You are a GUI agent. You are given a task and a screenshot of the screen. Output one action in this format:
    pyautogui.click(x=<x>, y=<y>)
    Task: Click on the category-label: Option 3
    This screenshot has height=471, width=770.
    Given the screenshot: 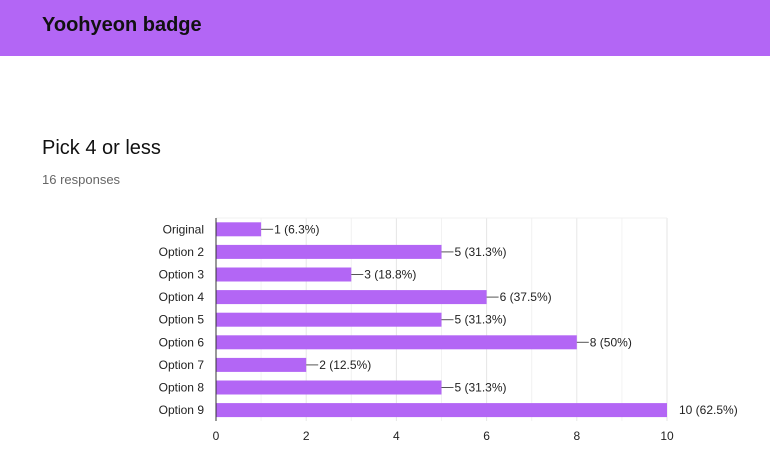 What is the action you would take?
    pyautogui.click(x=182, y=275)
    